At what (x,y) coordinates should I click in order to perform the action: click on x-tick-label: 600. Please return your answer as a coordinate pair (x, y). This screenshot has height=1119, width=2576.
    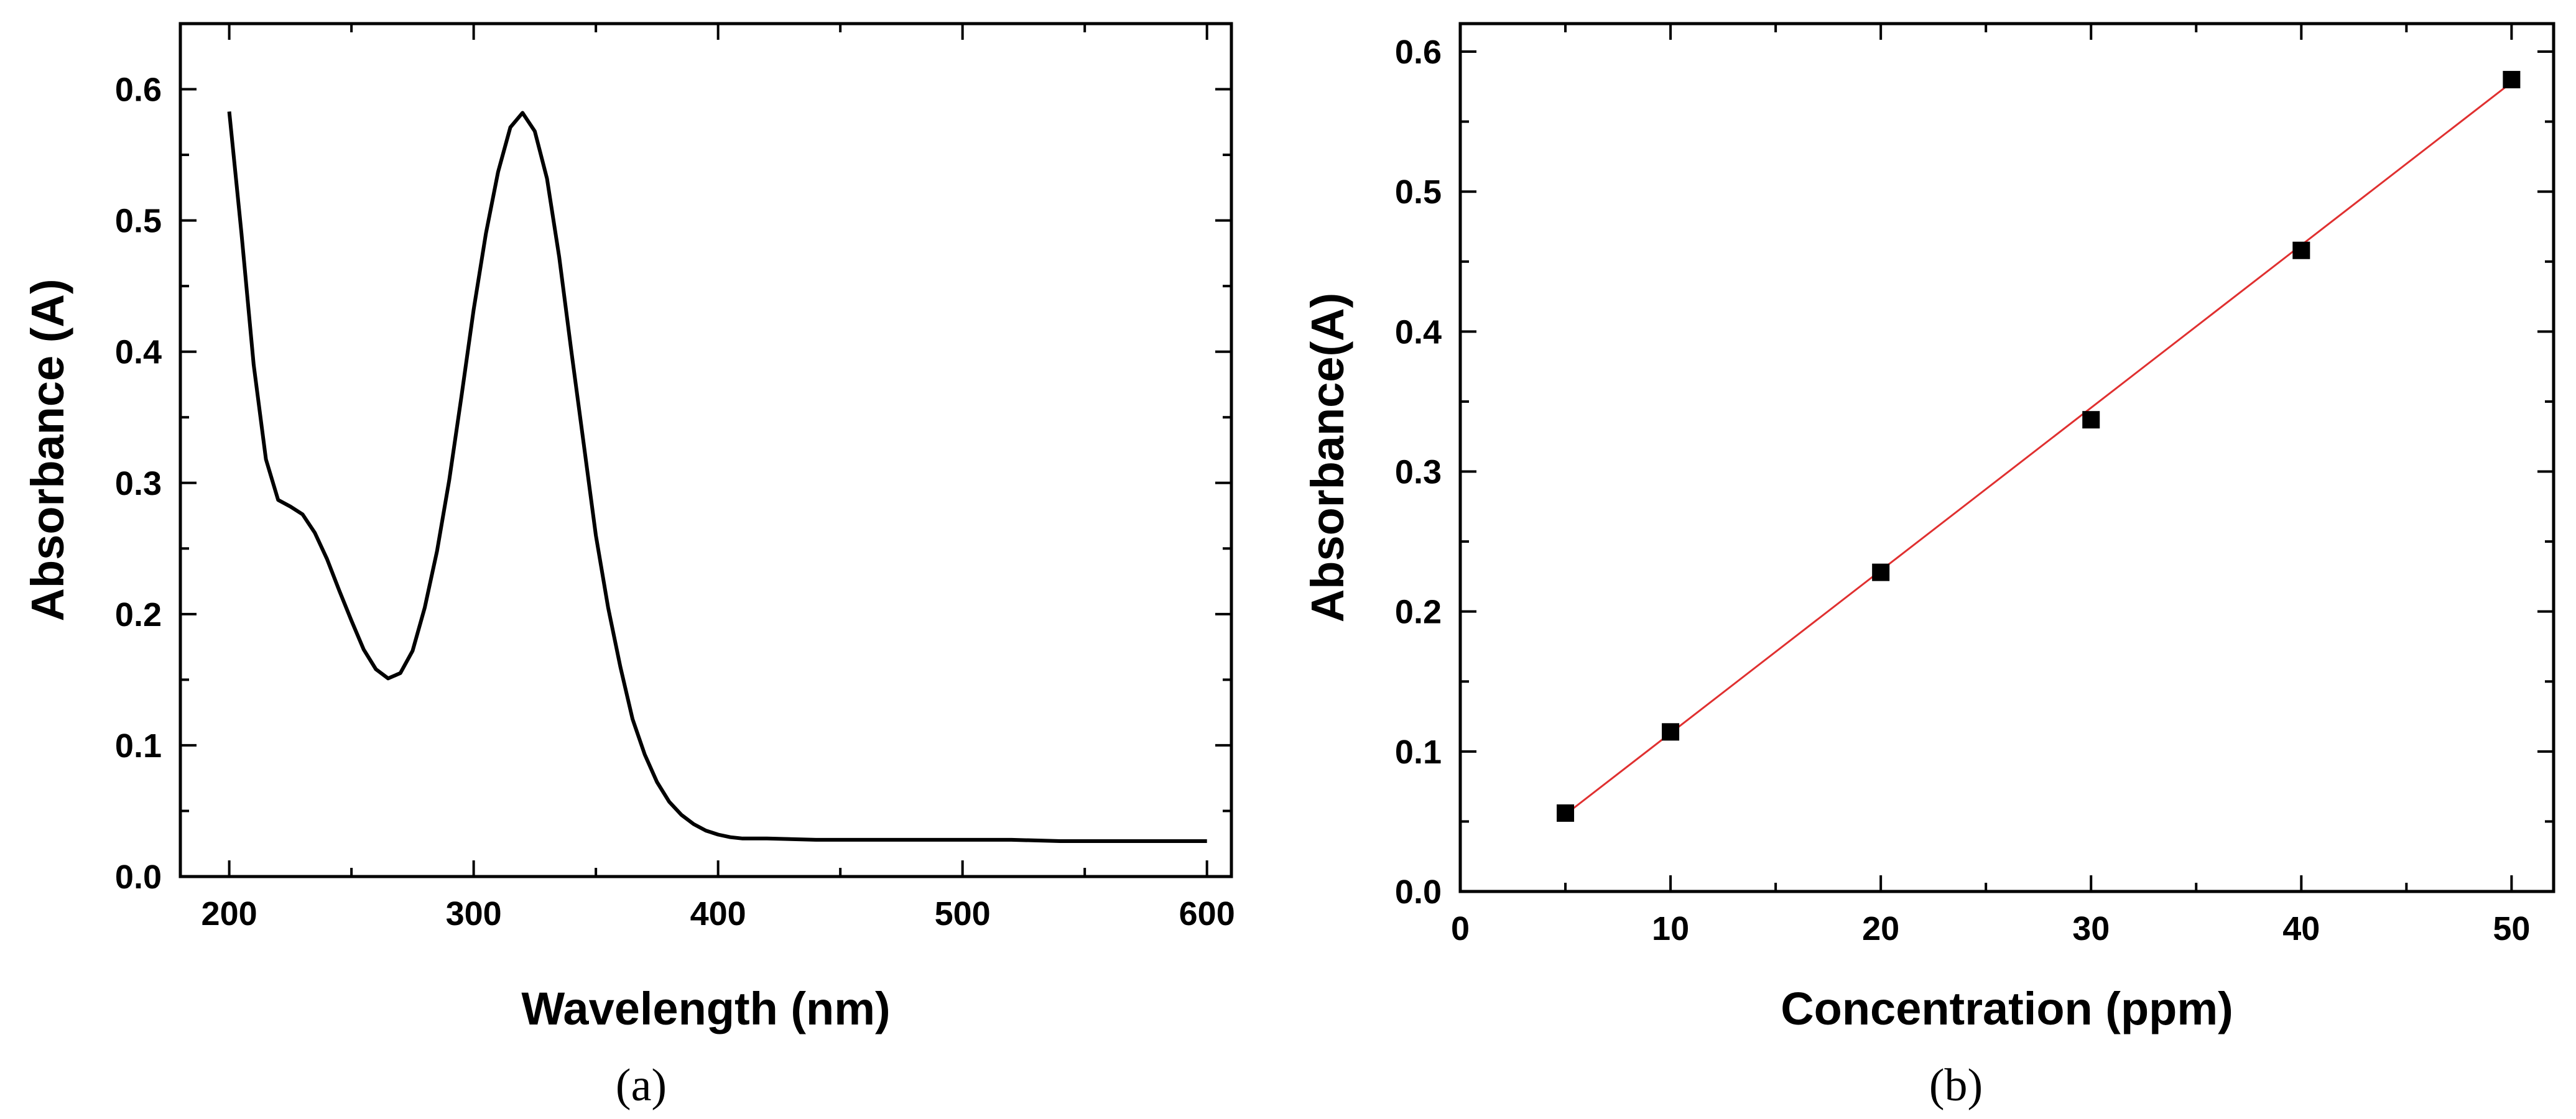
    Looking at the image, I should click on (1207, 913).